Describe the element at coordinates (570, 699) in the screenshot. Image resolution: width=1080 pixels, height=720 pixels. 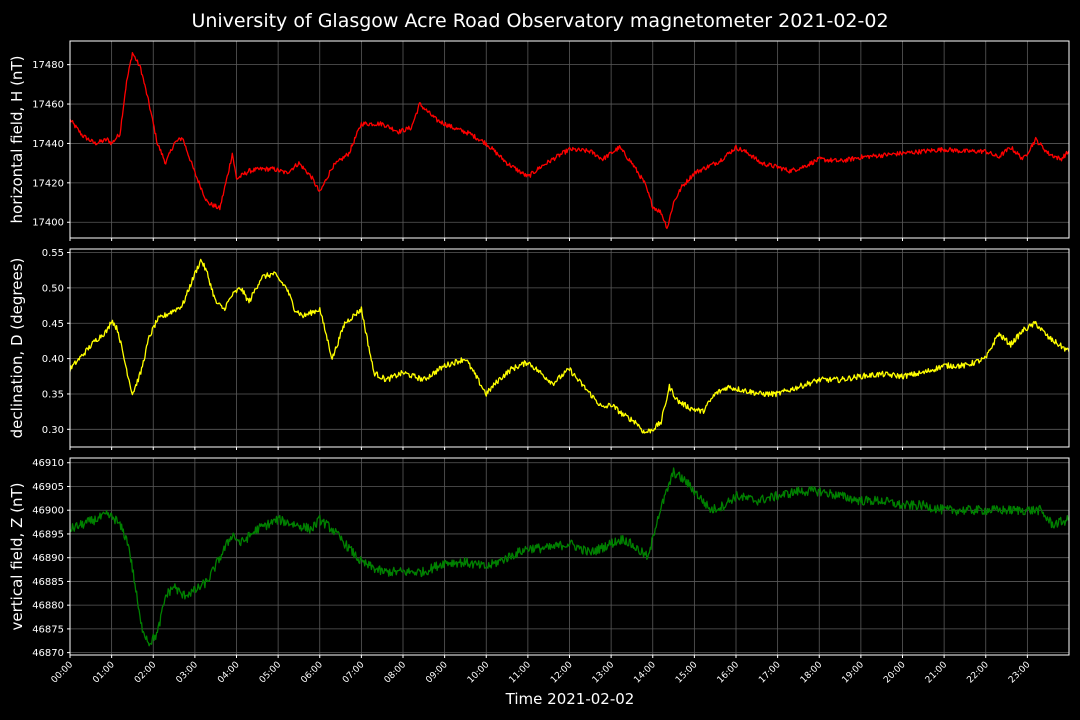
I see `x-axis-label: Time 2021-02-02` at that location.